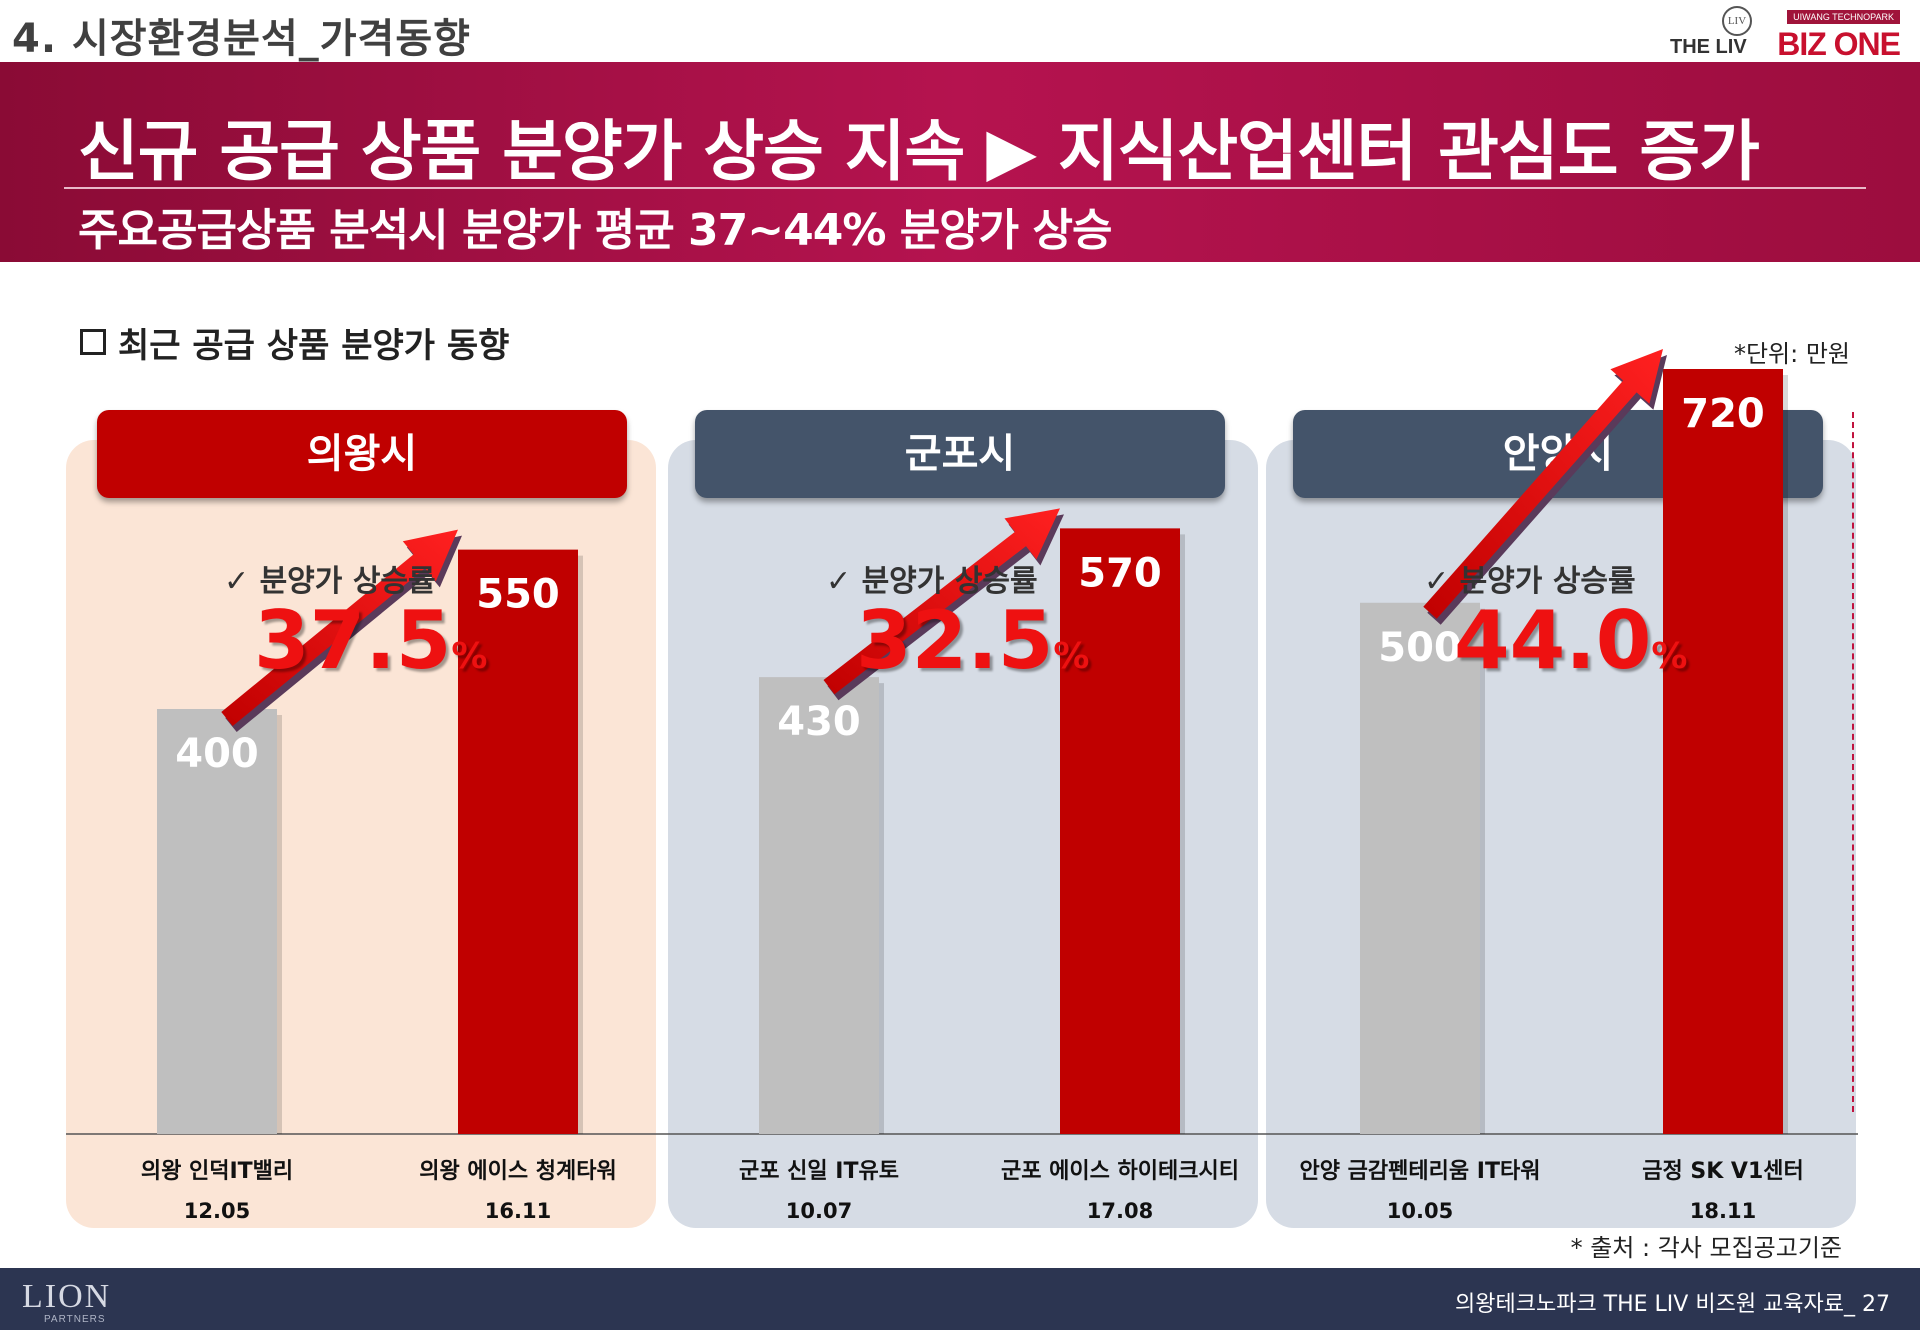 The image size is (1920, 1330). I want to click on bar-value-label: 570, so click(1120, 573).